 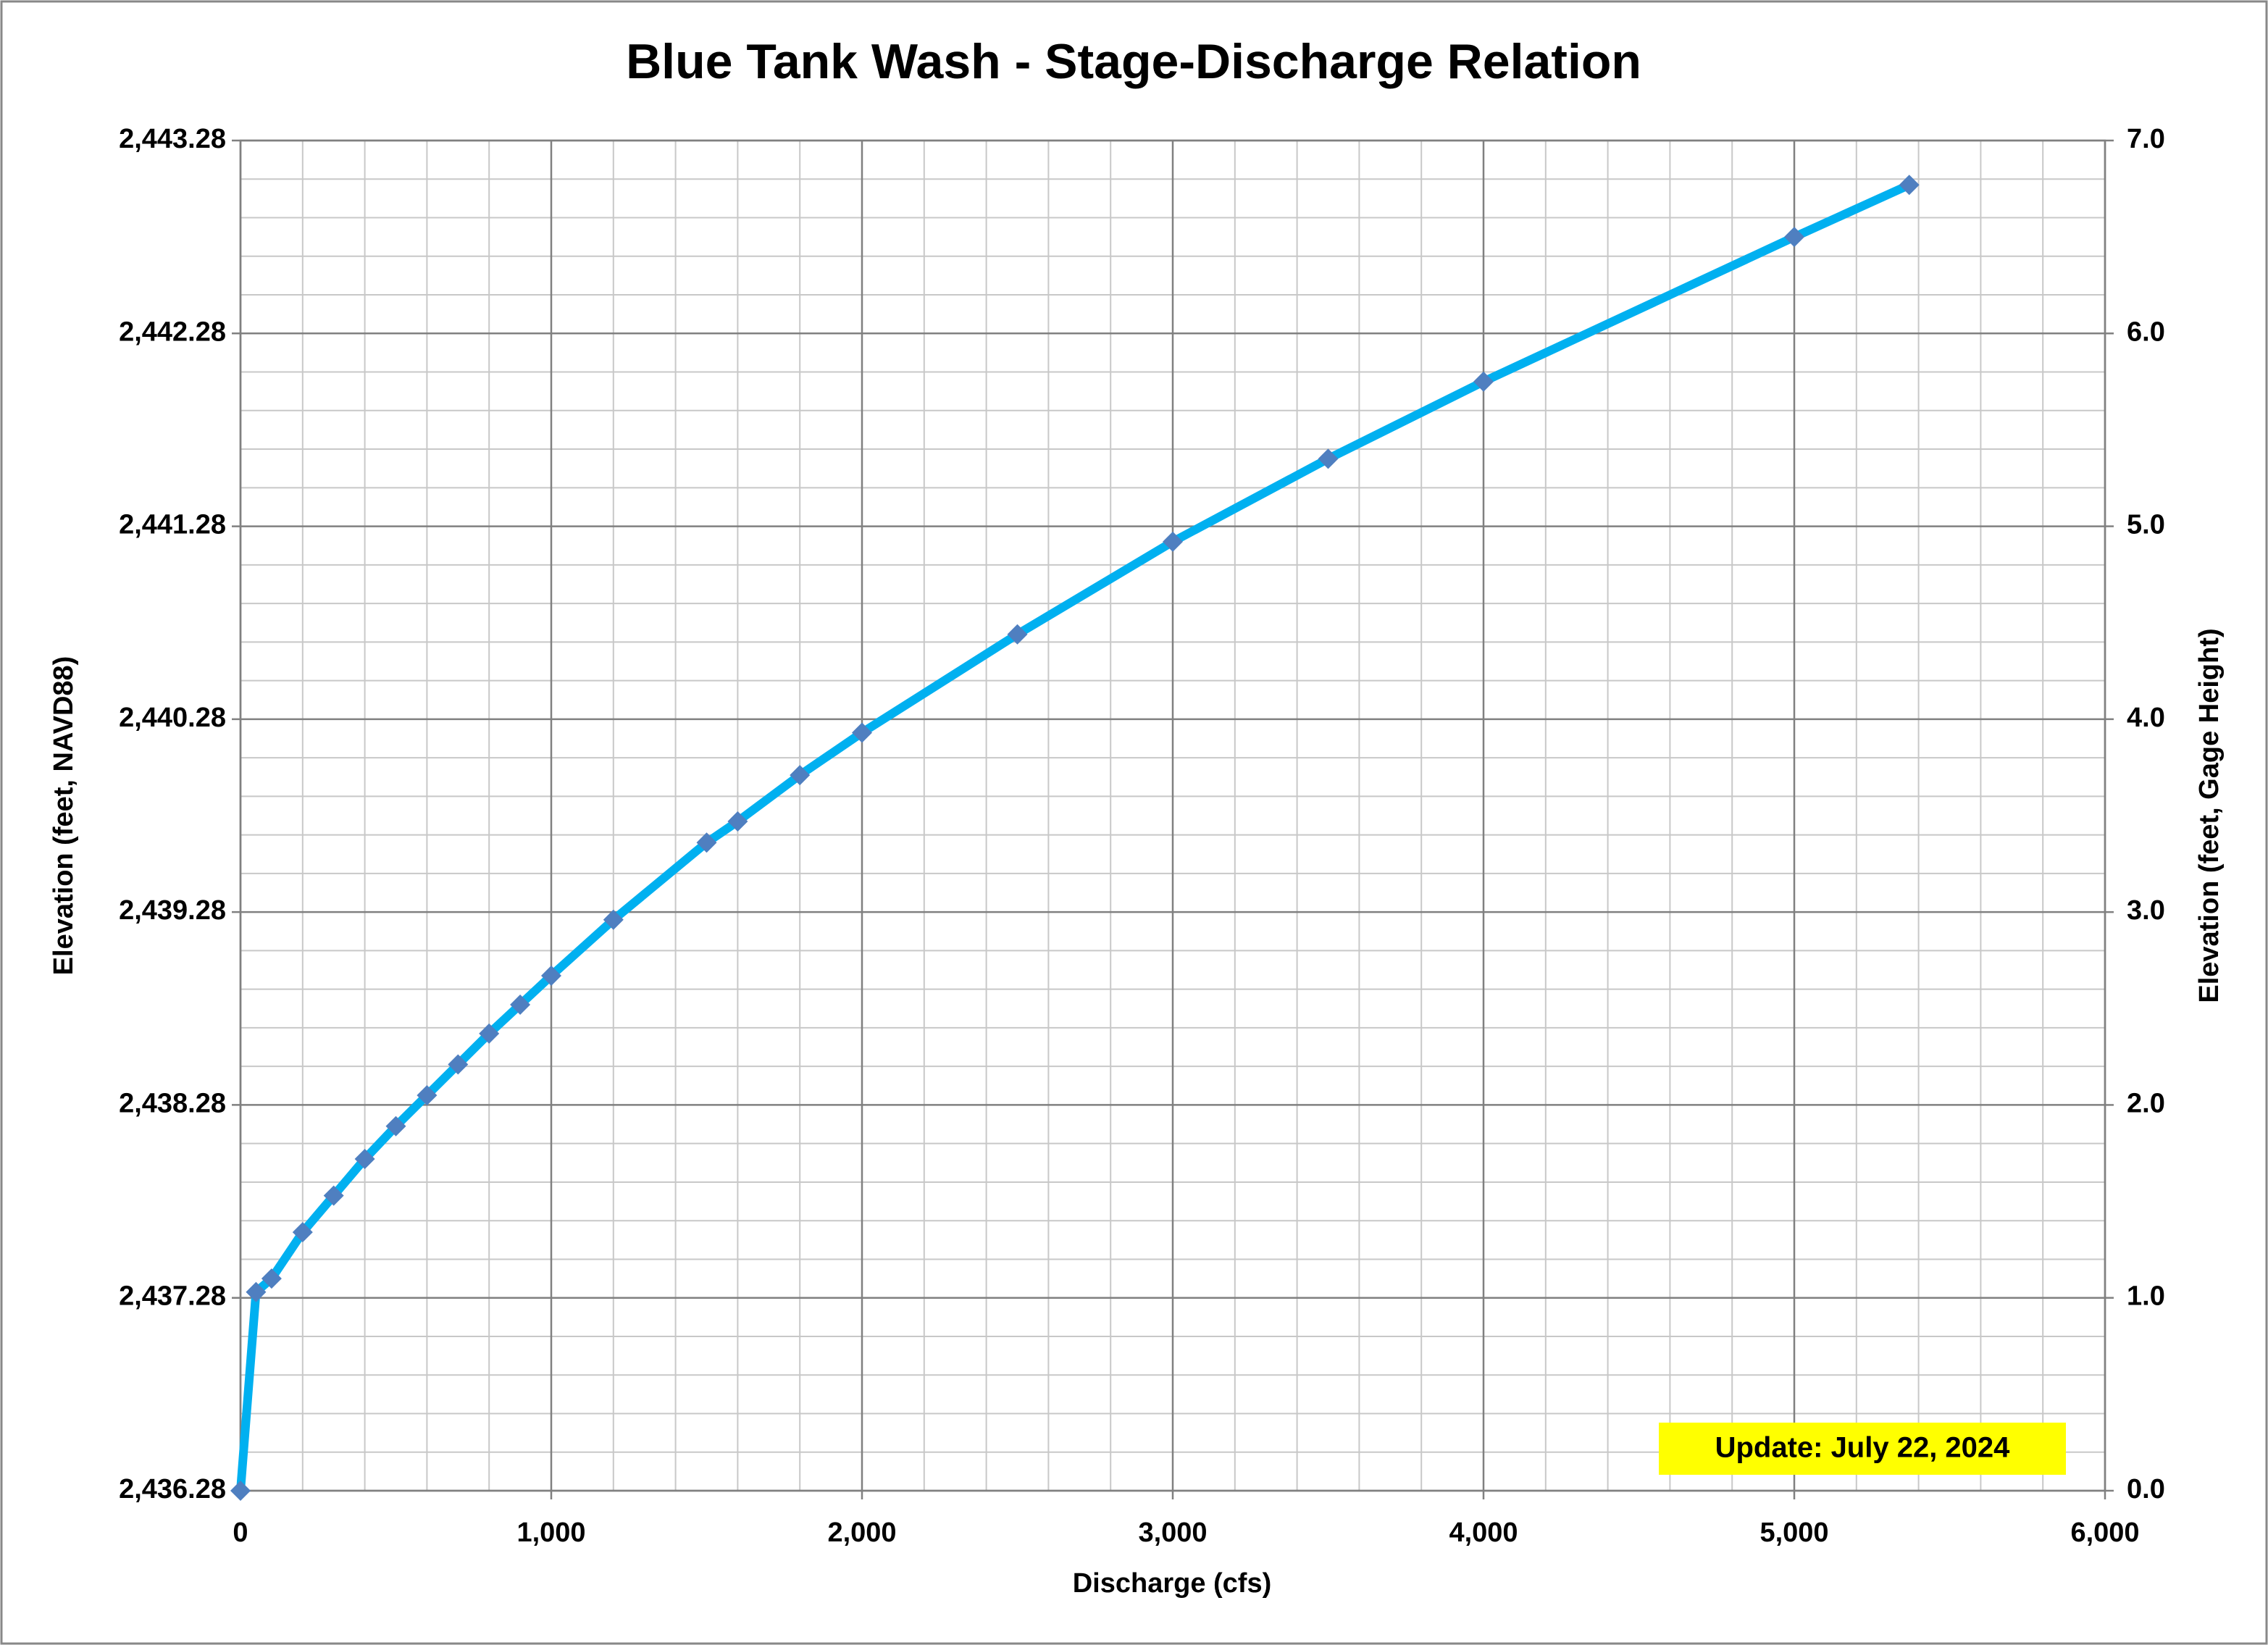 What do you see at coordinates (1172, 1533) in the screenshot?
I see `x-tick-label: 3,000` at bounding box center [1172, 1533].